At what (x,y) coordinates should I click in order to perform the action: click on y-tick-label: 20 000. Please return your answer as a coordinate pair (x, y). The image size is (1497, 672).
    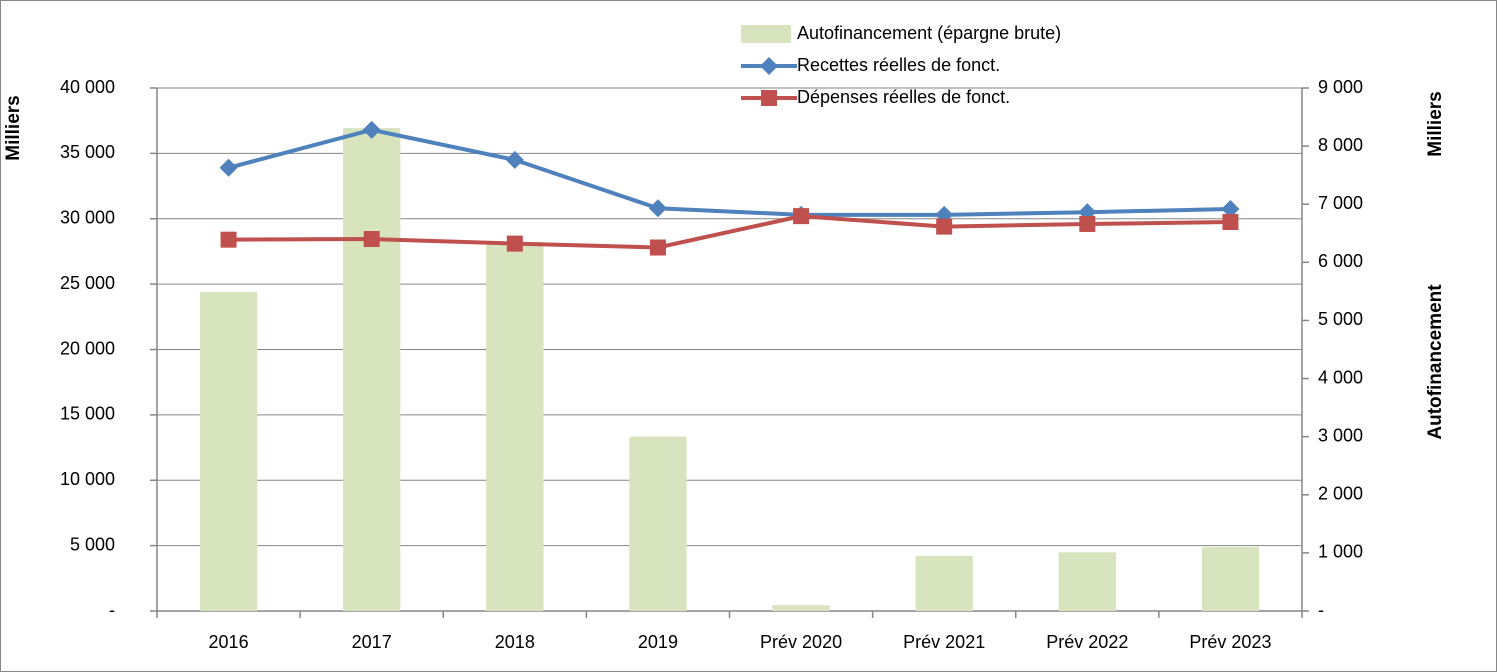
    Looking at the image, I should click on (87, 348).